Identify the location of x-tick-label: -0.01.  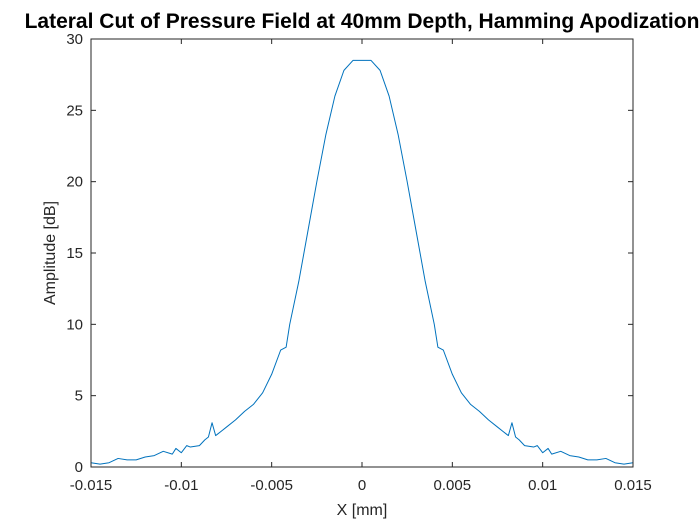
(181, 485).